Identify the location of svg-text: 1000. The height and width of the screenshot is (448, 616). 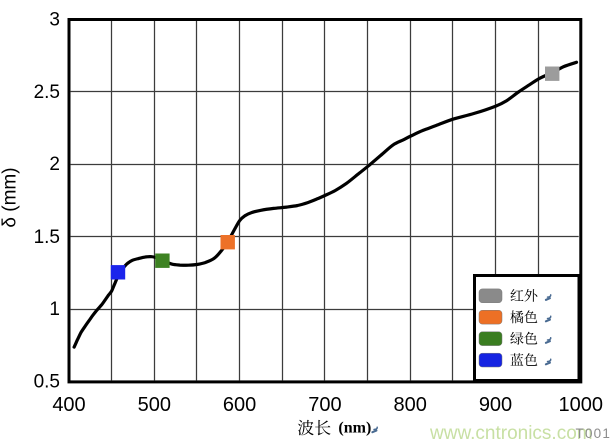
(581, 405).